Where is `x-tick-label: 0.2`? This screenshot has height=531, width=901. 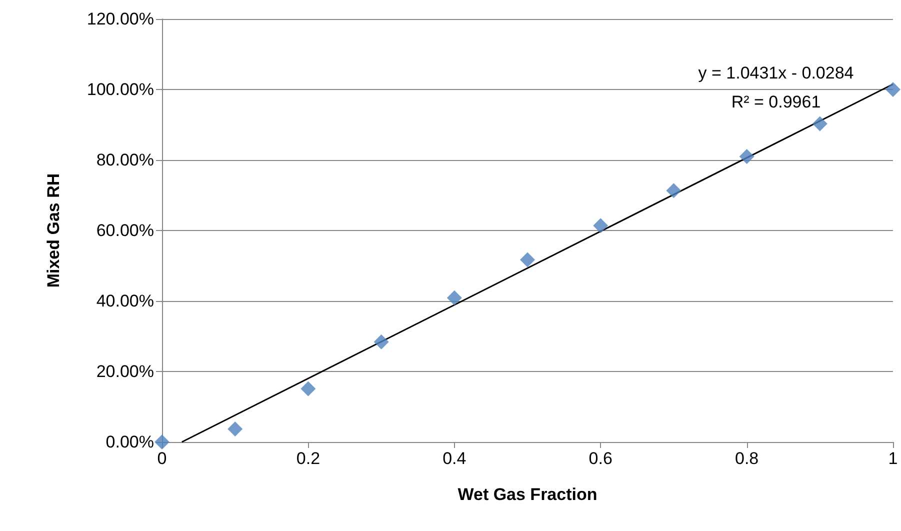
x-tick-label: 0.2 is located at coordinates (308, 458).